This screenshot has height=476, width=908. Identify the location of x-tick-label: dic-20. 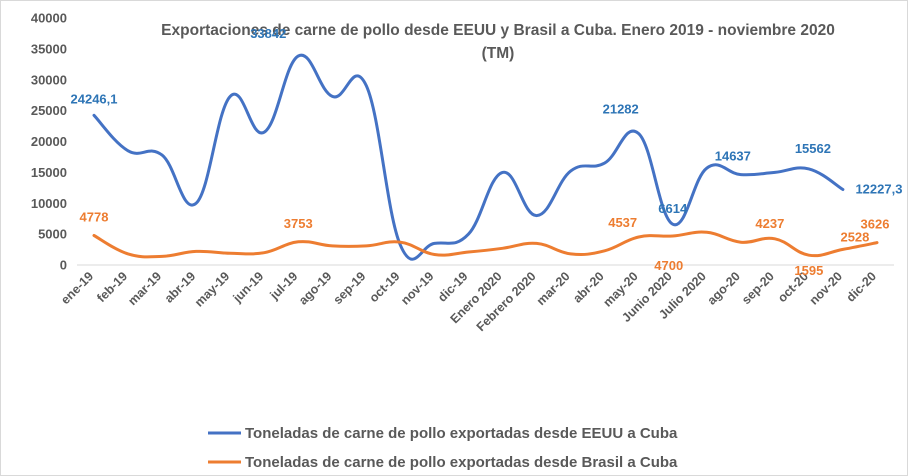
(861, 286).